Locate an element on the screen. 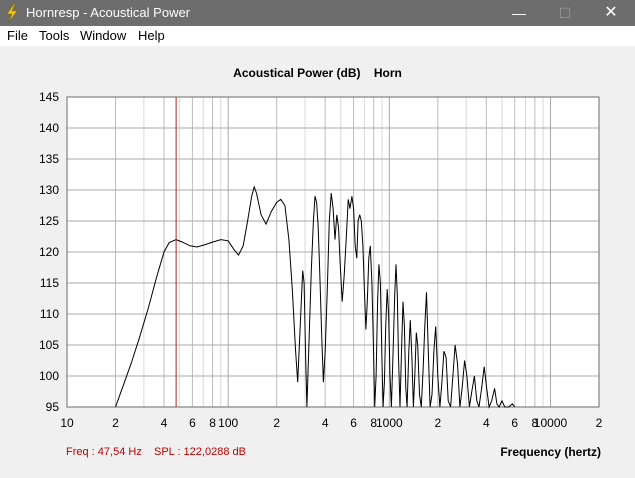  y-tick-label: 110 is located at coordinates (49, 314).